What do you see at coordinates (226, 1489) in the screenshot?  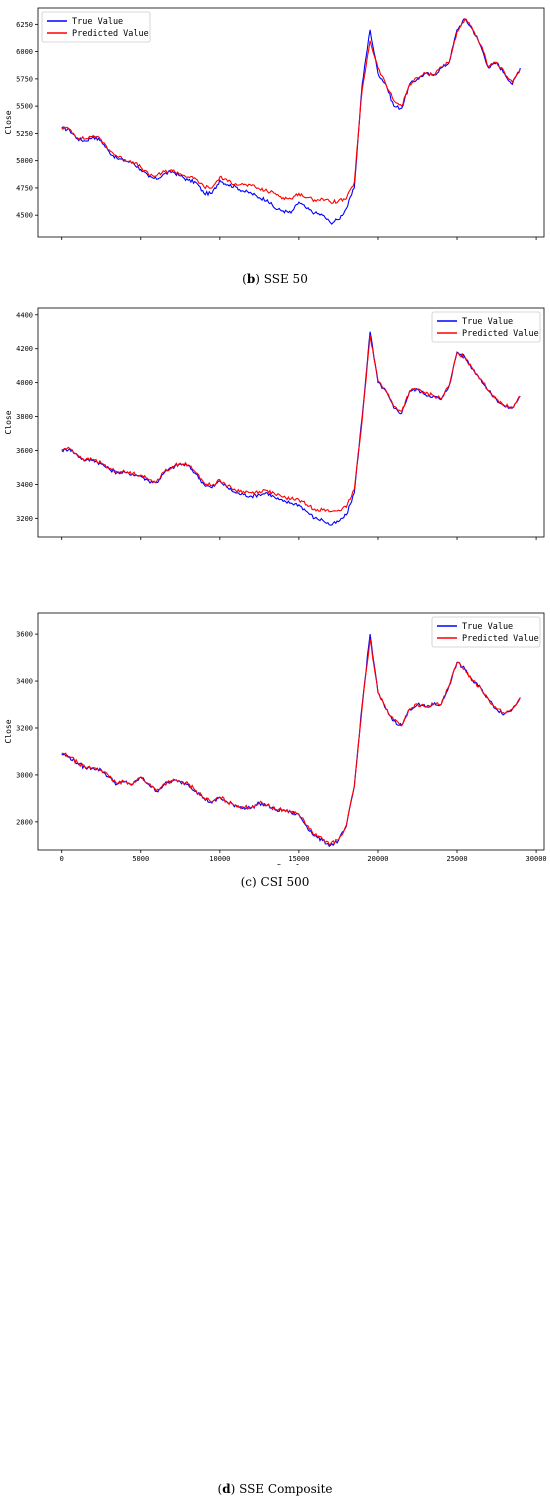 I see `caption-letter: d` at bounding box center [226, 1489].